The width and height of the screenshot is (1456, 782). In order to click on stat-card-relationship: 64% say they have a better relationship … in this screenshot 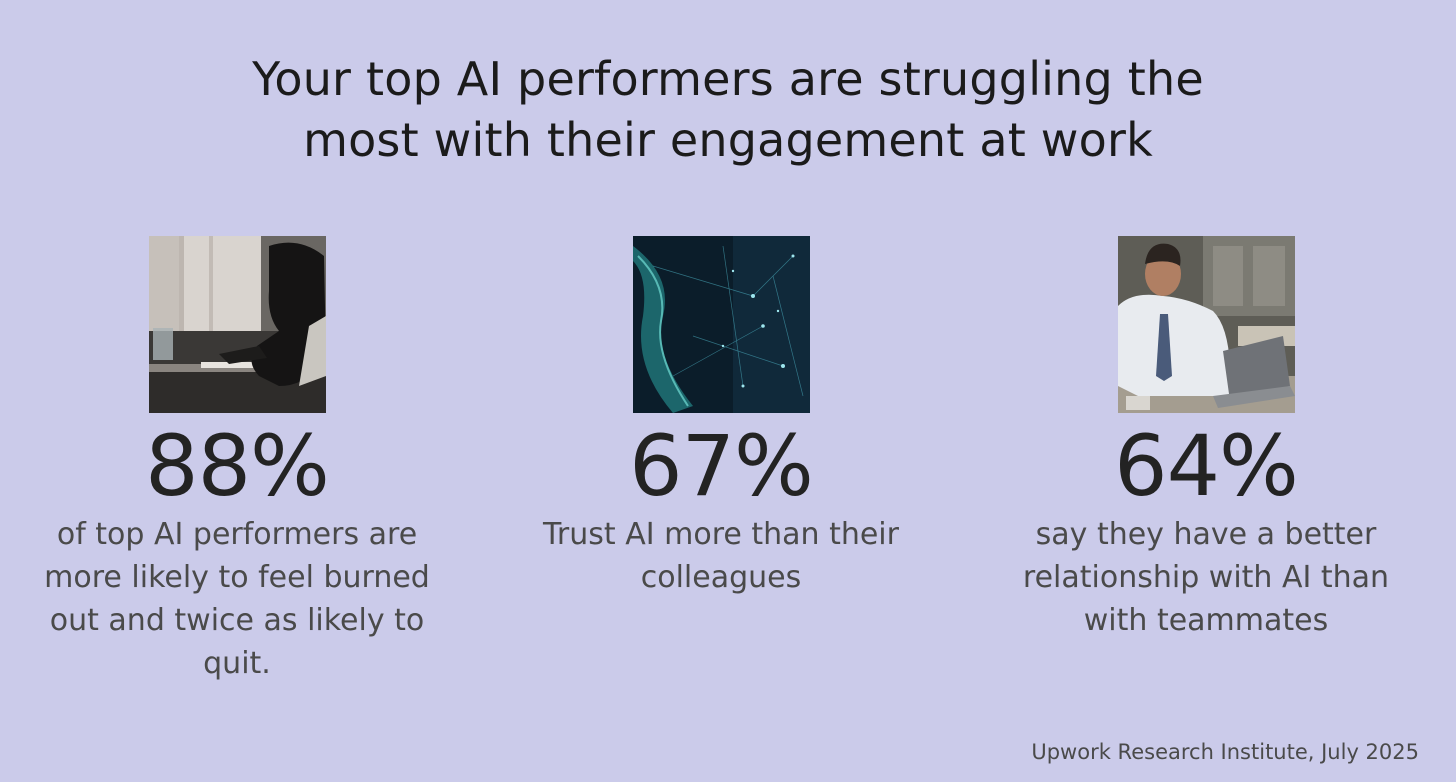, I will do `click(1206, 439)`.